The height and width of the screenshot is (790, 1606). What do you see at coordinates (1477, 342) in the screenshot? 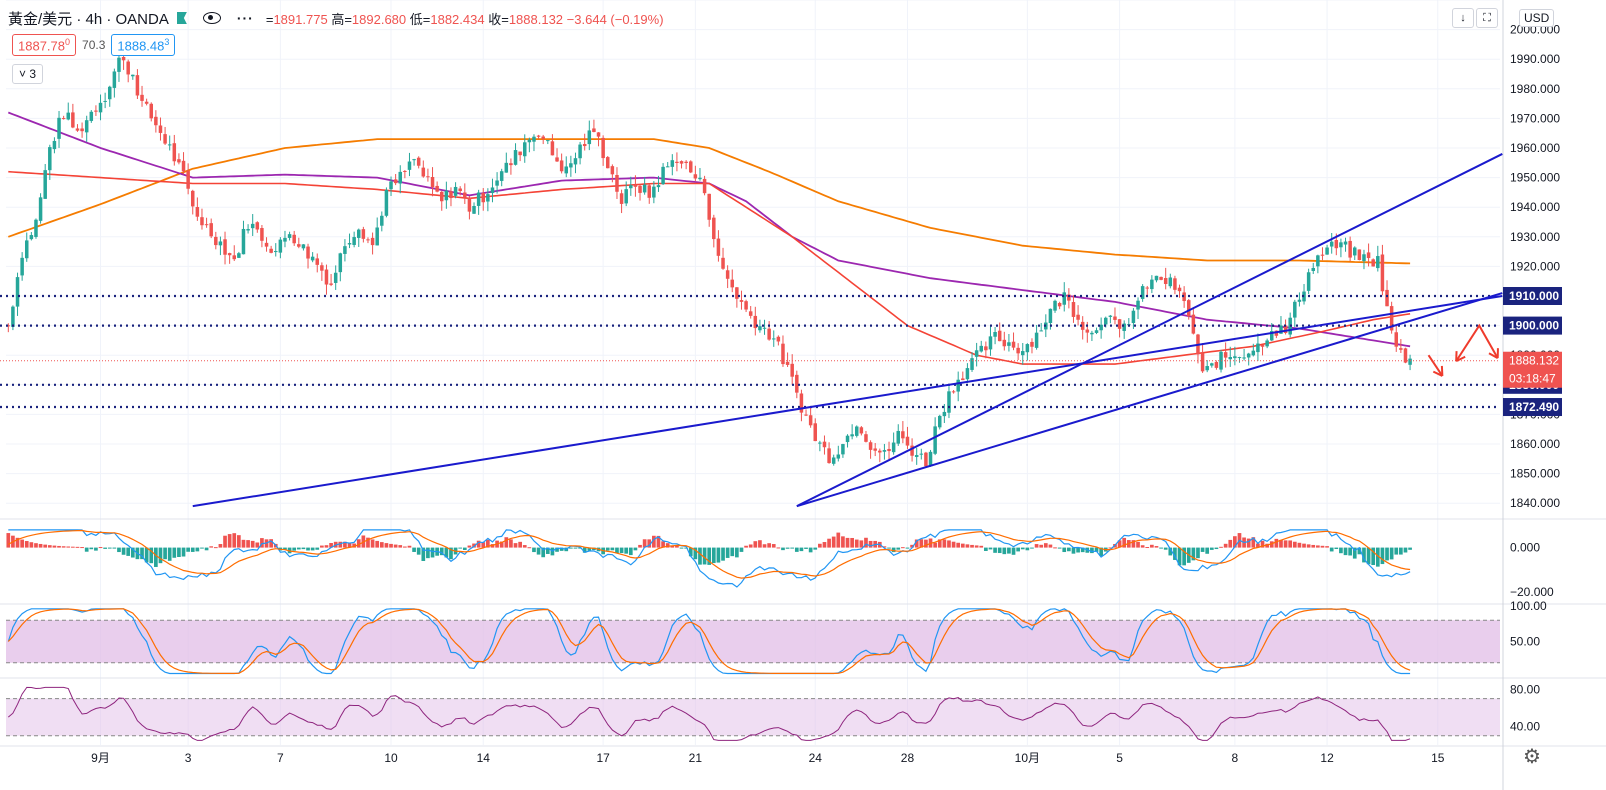
I see `forecast-arrow` at bounding box center [1477, 342].